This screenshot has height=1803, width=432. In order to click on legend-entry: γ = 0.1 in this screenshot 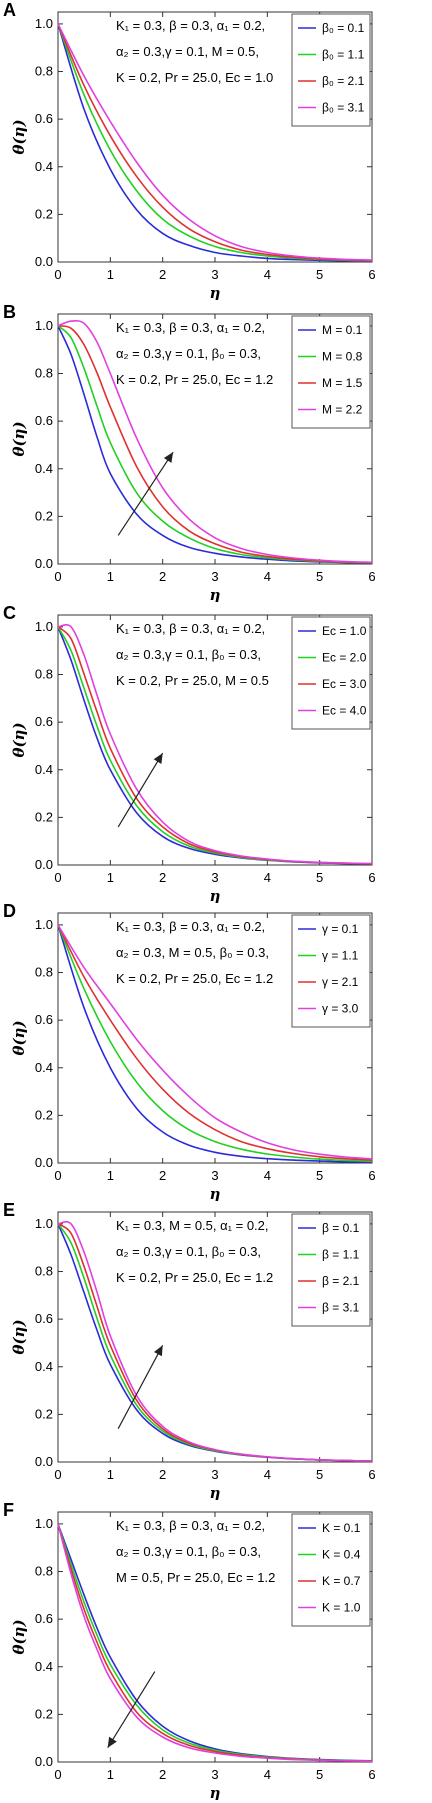, I will do `click(340, 929)`.